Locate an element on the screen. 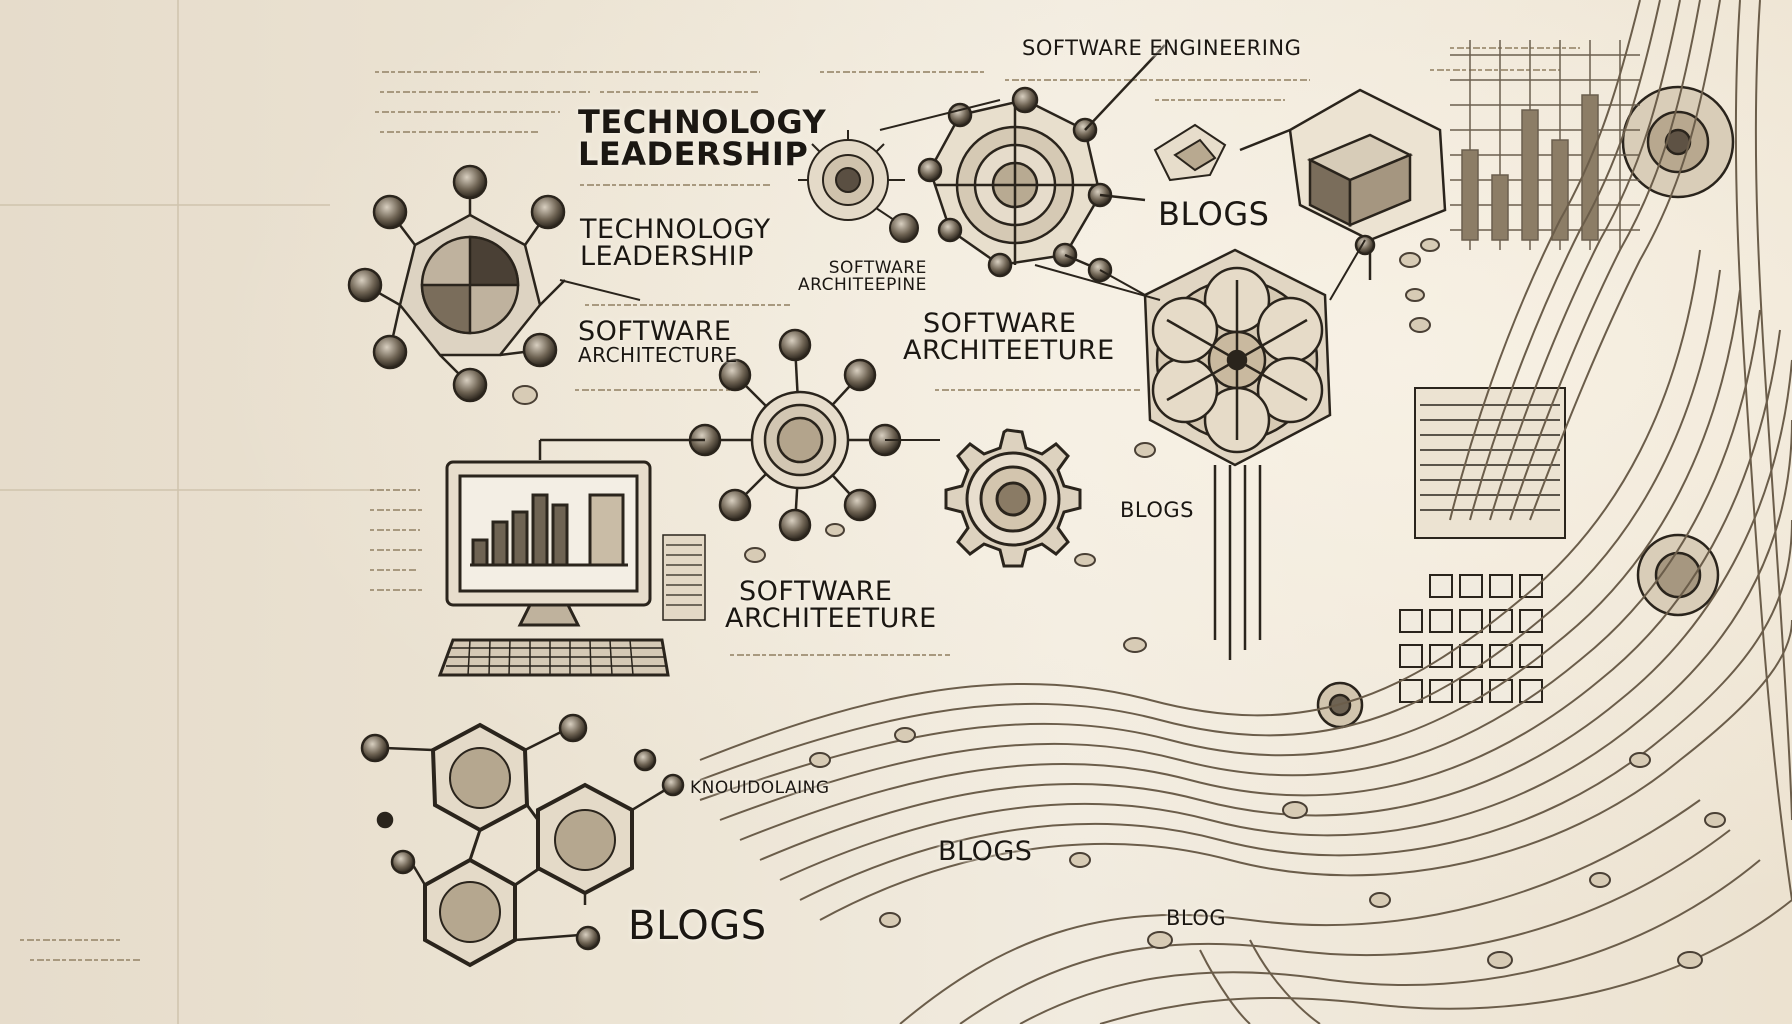 The image size is (1792, 1024). cube-hexagon-icon is located at coordinates (1343, 184).